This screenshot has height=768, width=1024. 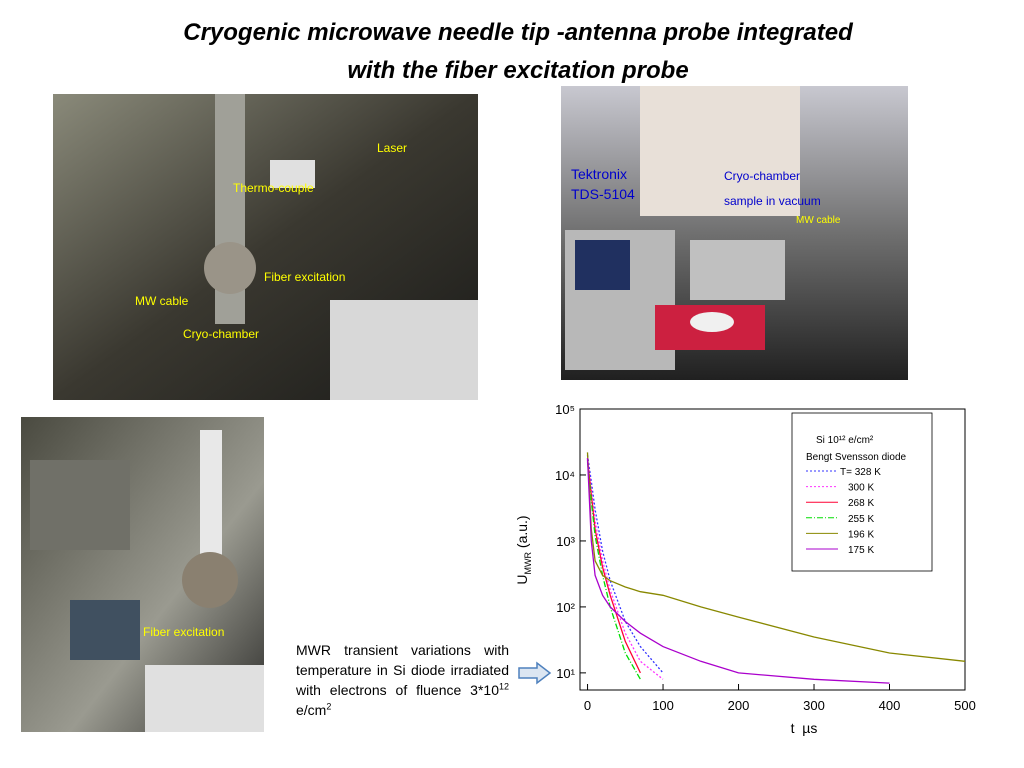 I want to click on y-label-sub: MWR, so click(x=528, y=562).